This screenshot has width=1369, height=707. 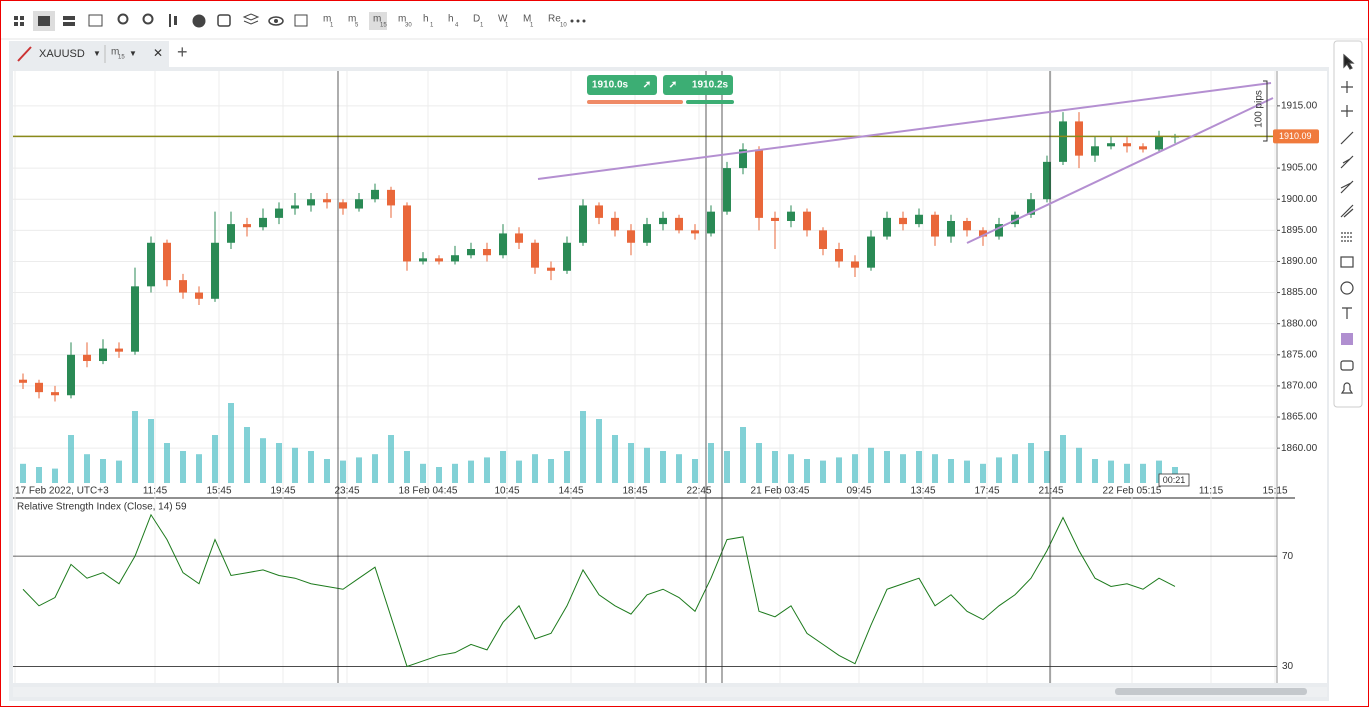 I want to click on range-bracket, so click(x=1265, y=111).